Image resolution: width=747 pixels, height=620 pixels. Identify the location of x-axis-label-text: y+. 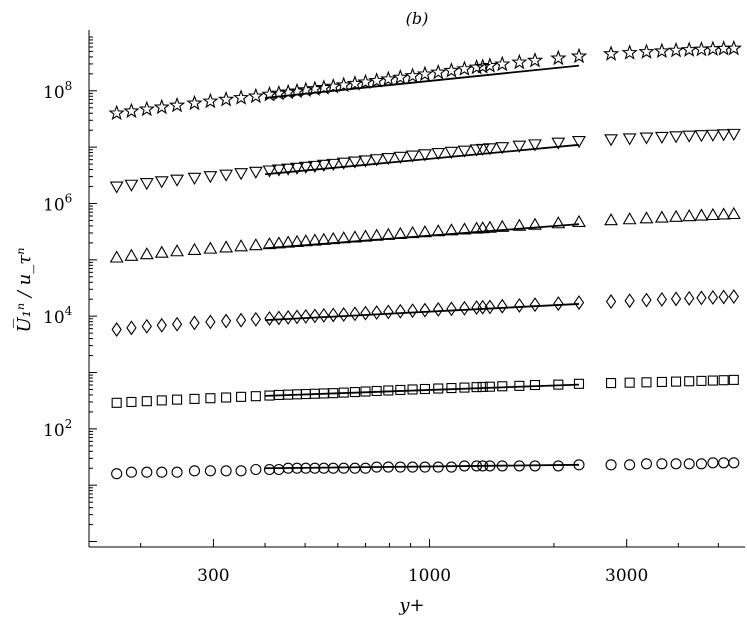
(411, 605).